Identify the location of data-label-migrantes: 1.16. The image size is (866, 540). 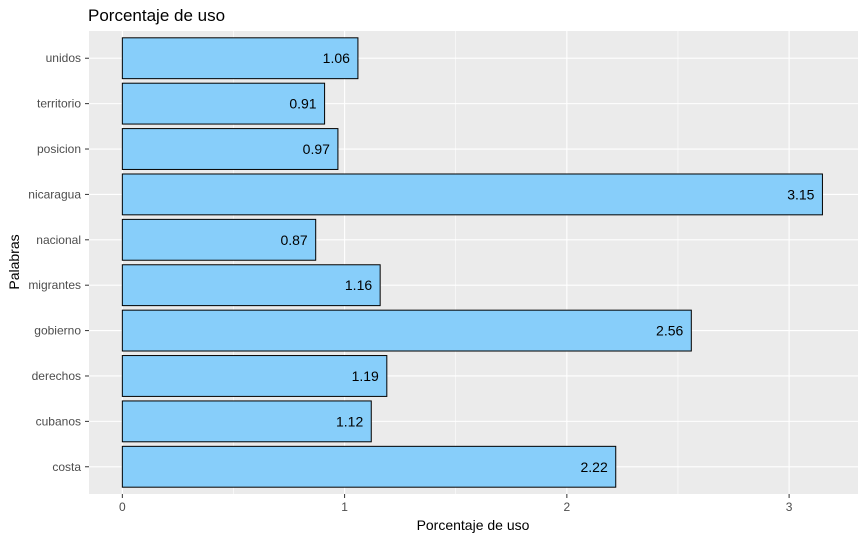
(358, 285).